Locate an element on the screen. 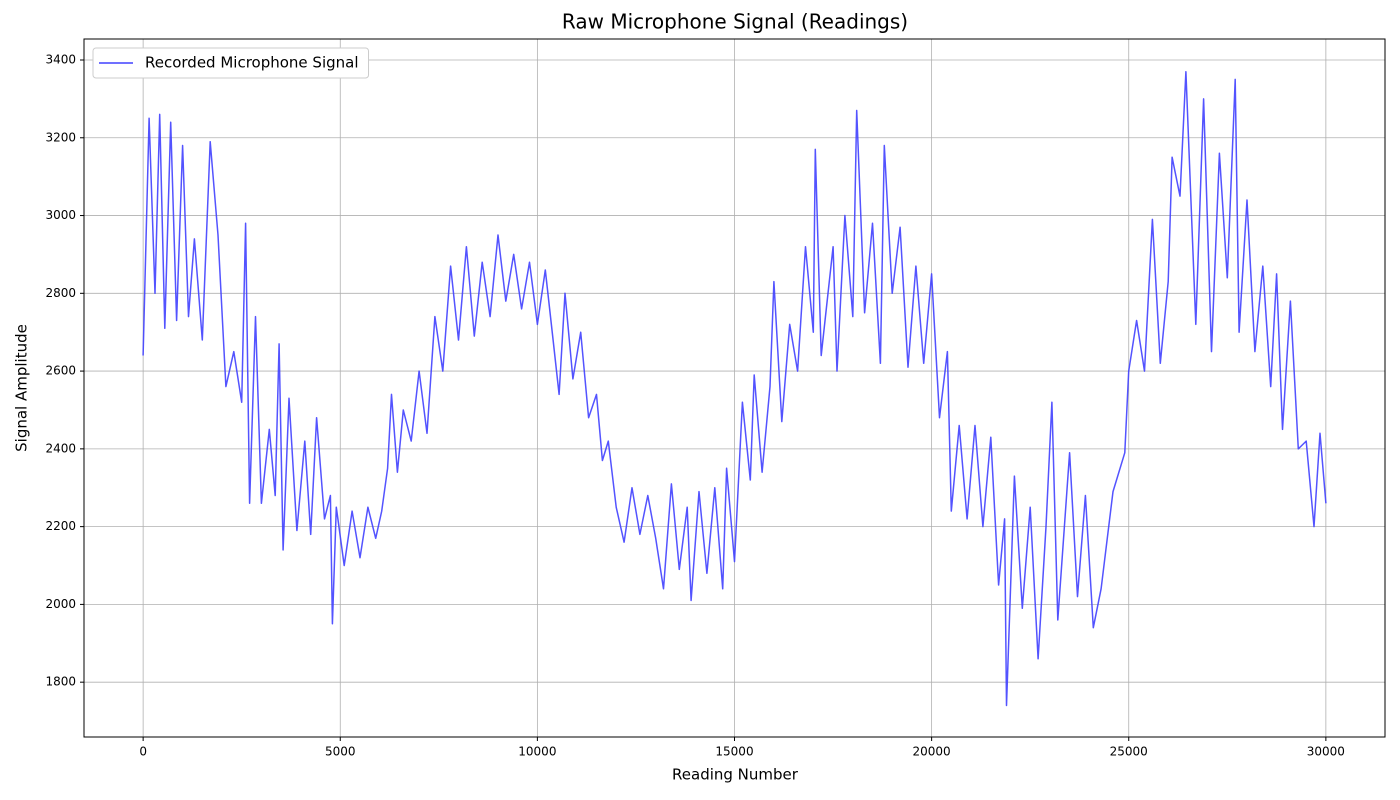  legend-box is located at coordinates (231, 63).